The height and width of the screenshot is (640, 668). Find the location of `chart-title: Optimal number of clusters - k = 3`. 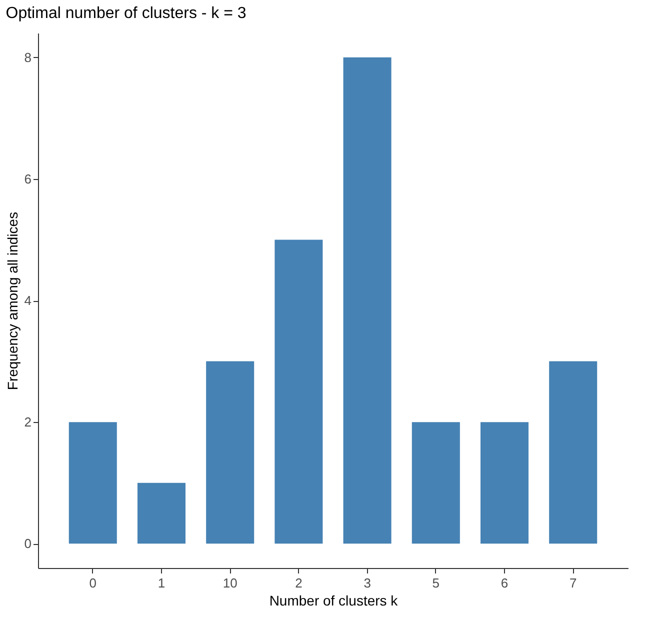

chart-title: Optimal number of clusters - k = 3 is located at coordinates (126, 13).